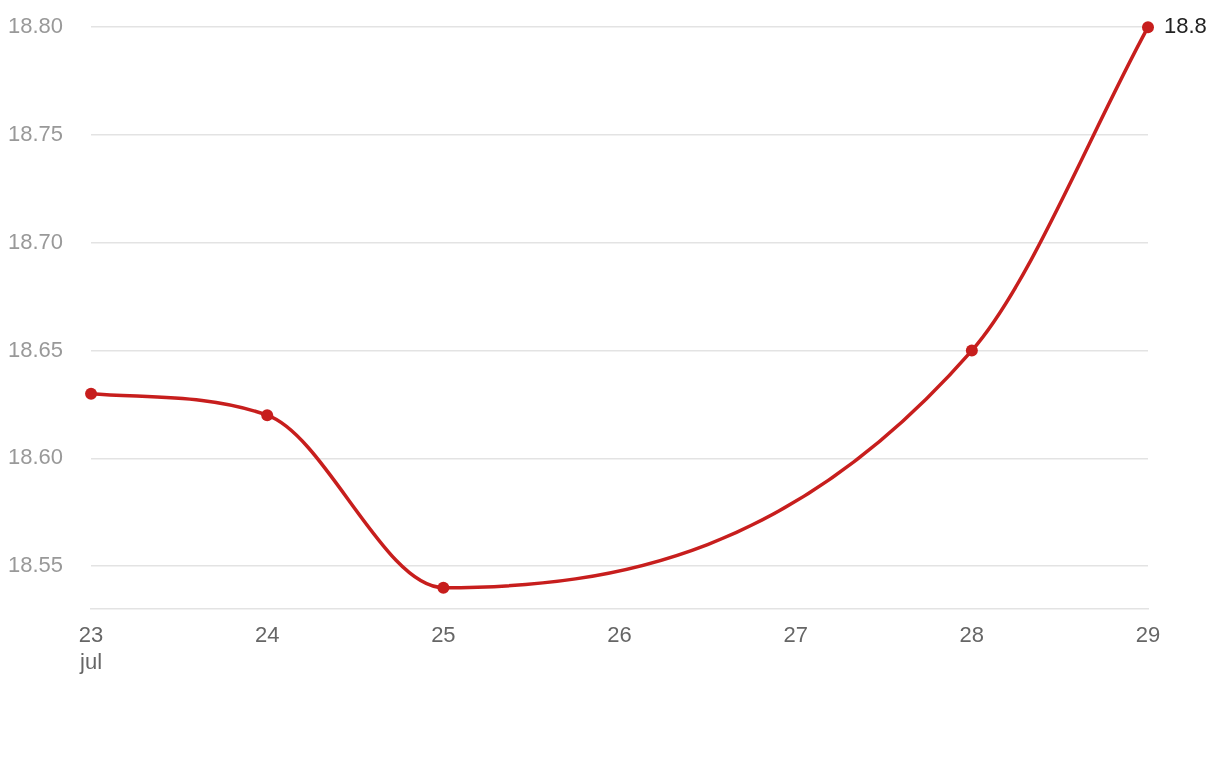 Image resolution: width=1220 pixels, height=770 pixels. What do you see at coordinates (972, 635) in the screenshot?
I see `x-tick-label: 28` at bounding box center [972, 635].